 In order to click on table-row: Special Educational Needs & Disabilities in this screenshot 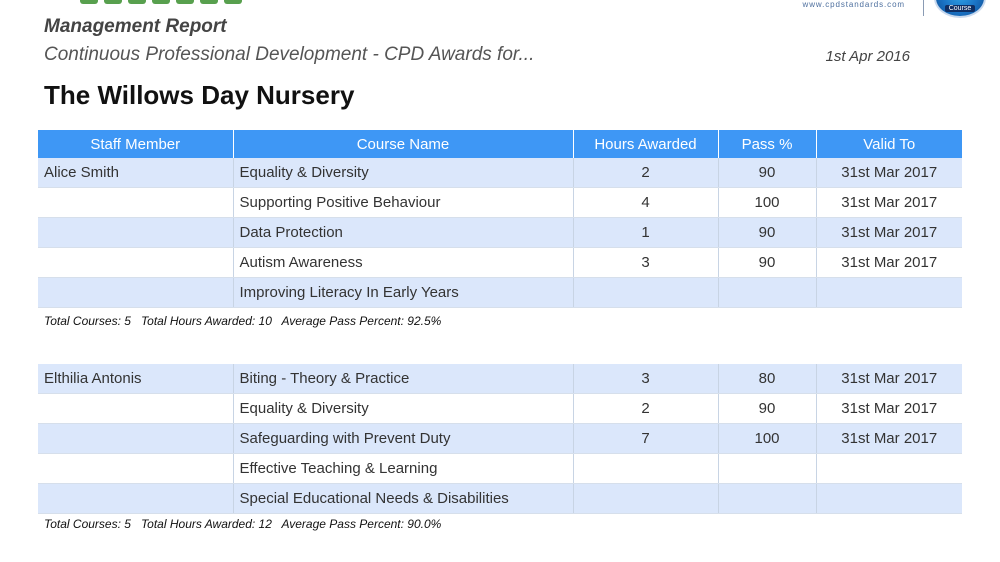, I will do `click(500, 498)`.